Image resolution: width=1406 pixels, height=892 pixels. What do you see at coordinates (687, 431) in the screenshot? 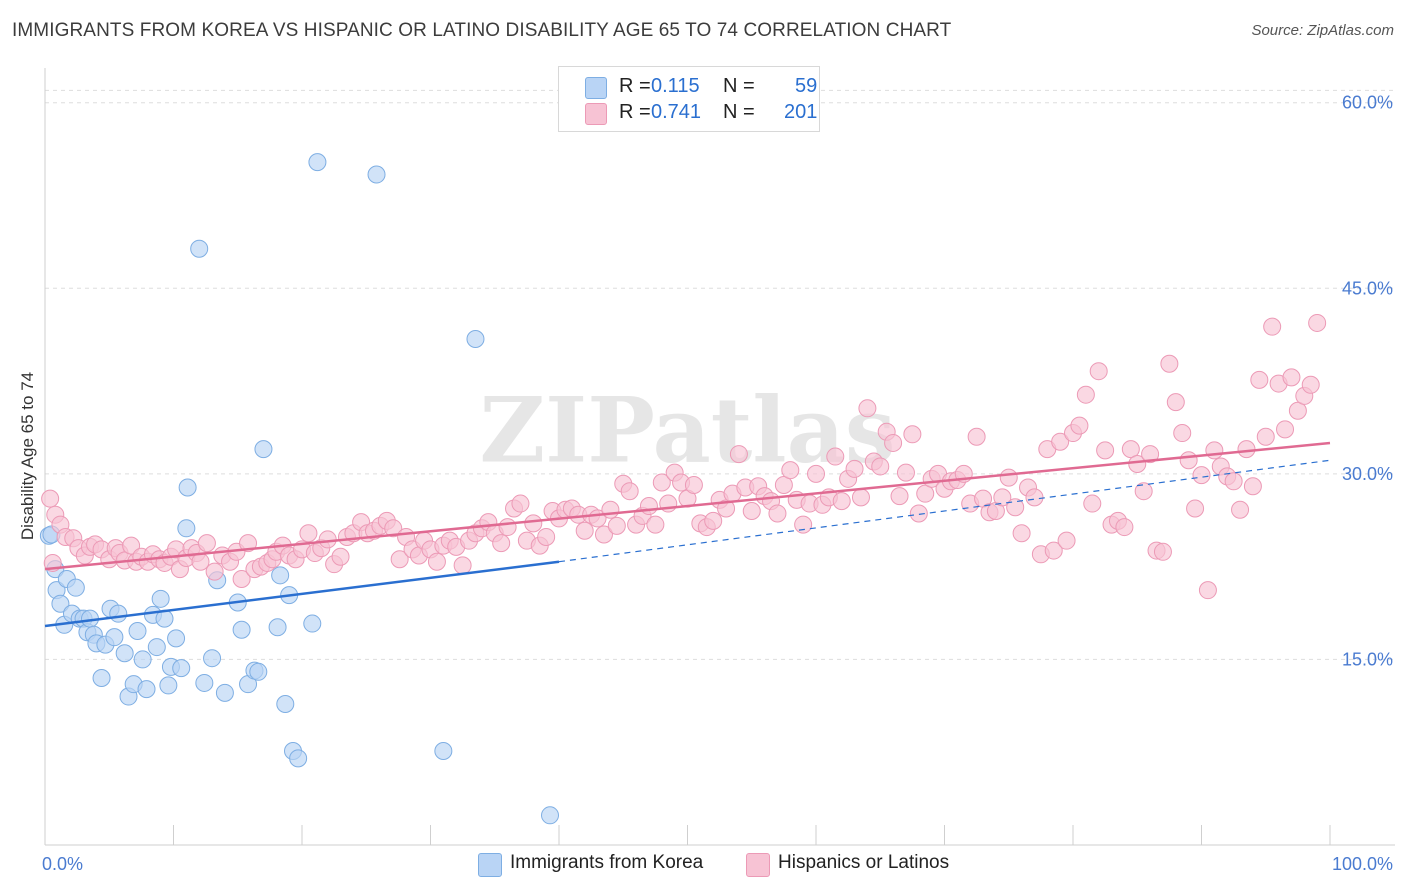
I see `watermark: ZIPatlas` at bounding box center [687, 431].